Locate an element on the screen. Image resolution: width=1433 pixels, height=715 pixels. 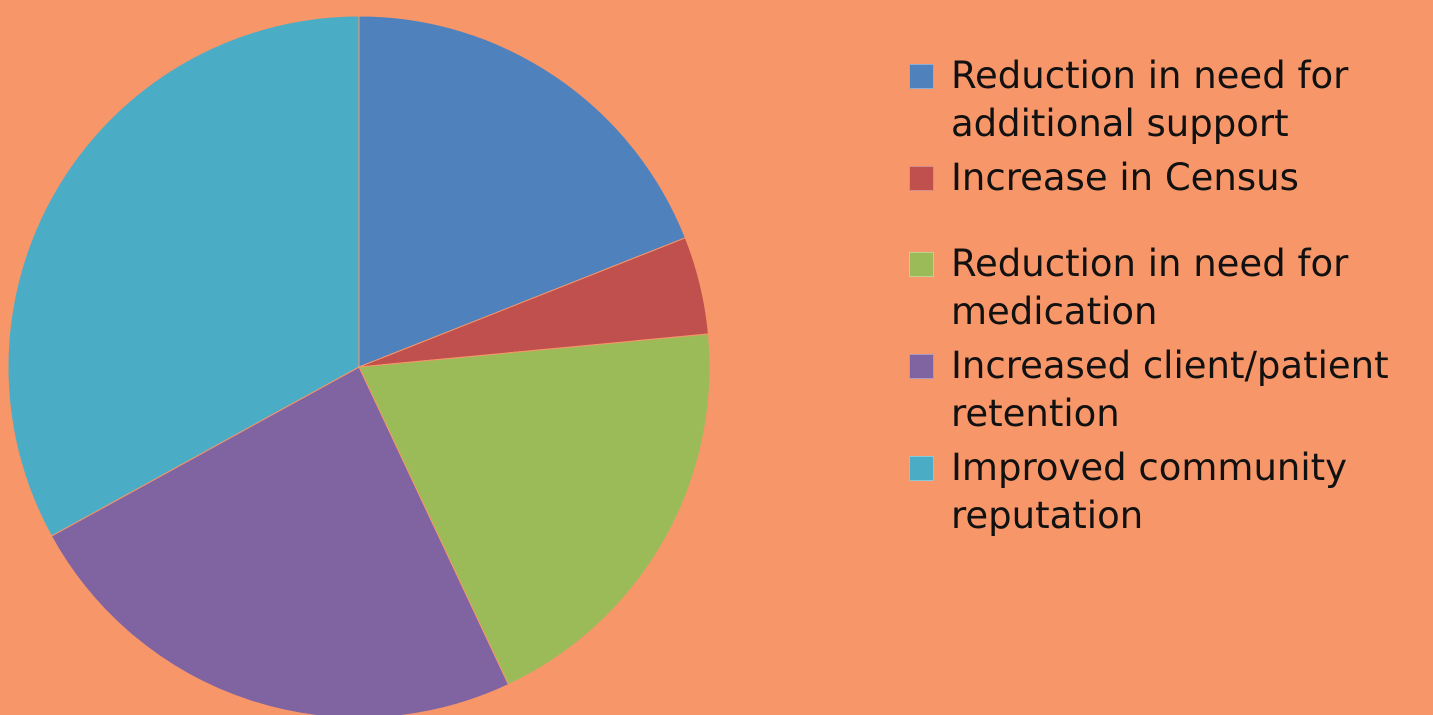
legend-item-census: Increase in Census is located at coordinates (1165, 178).